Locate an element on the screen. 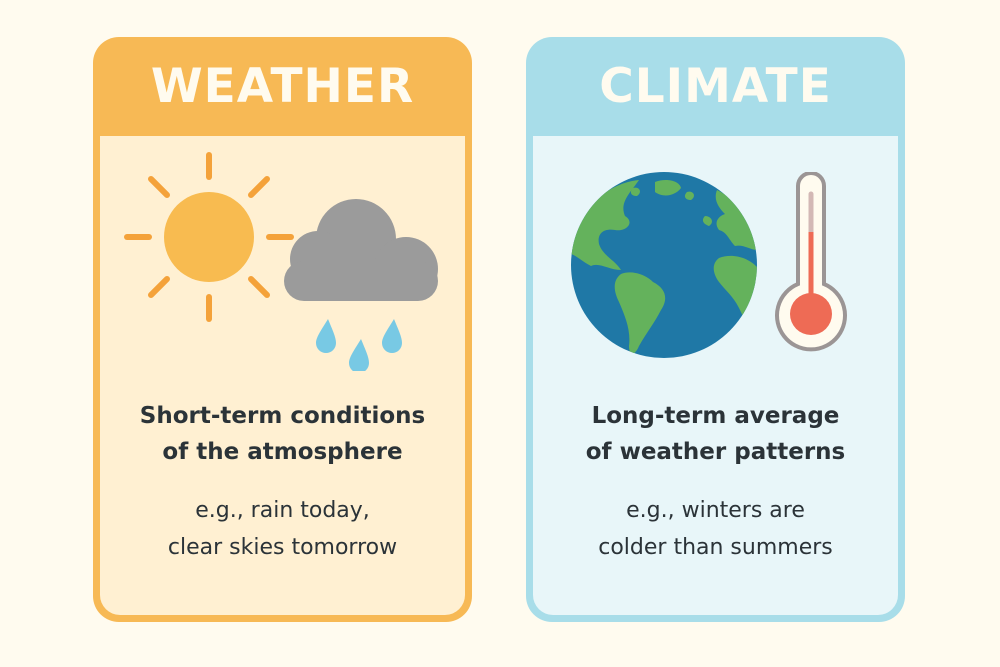  globe-icon is located at coordinates (664, 265).